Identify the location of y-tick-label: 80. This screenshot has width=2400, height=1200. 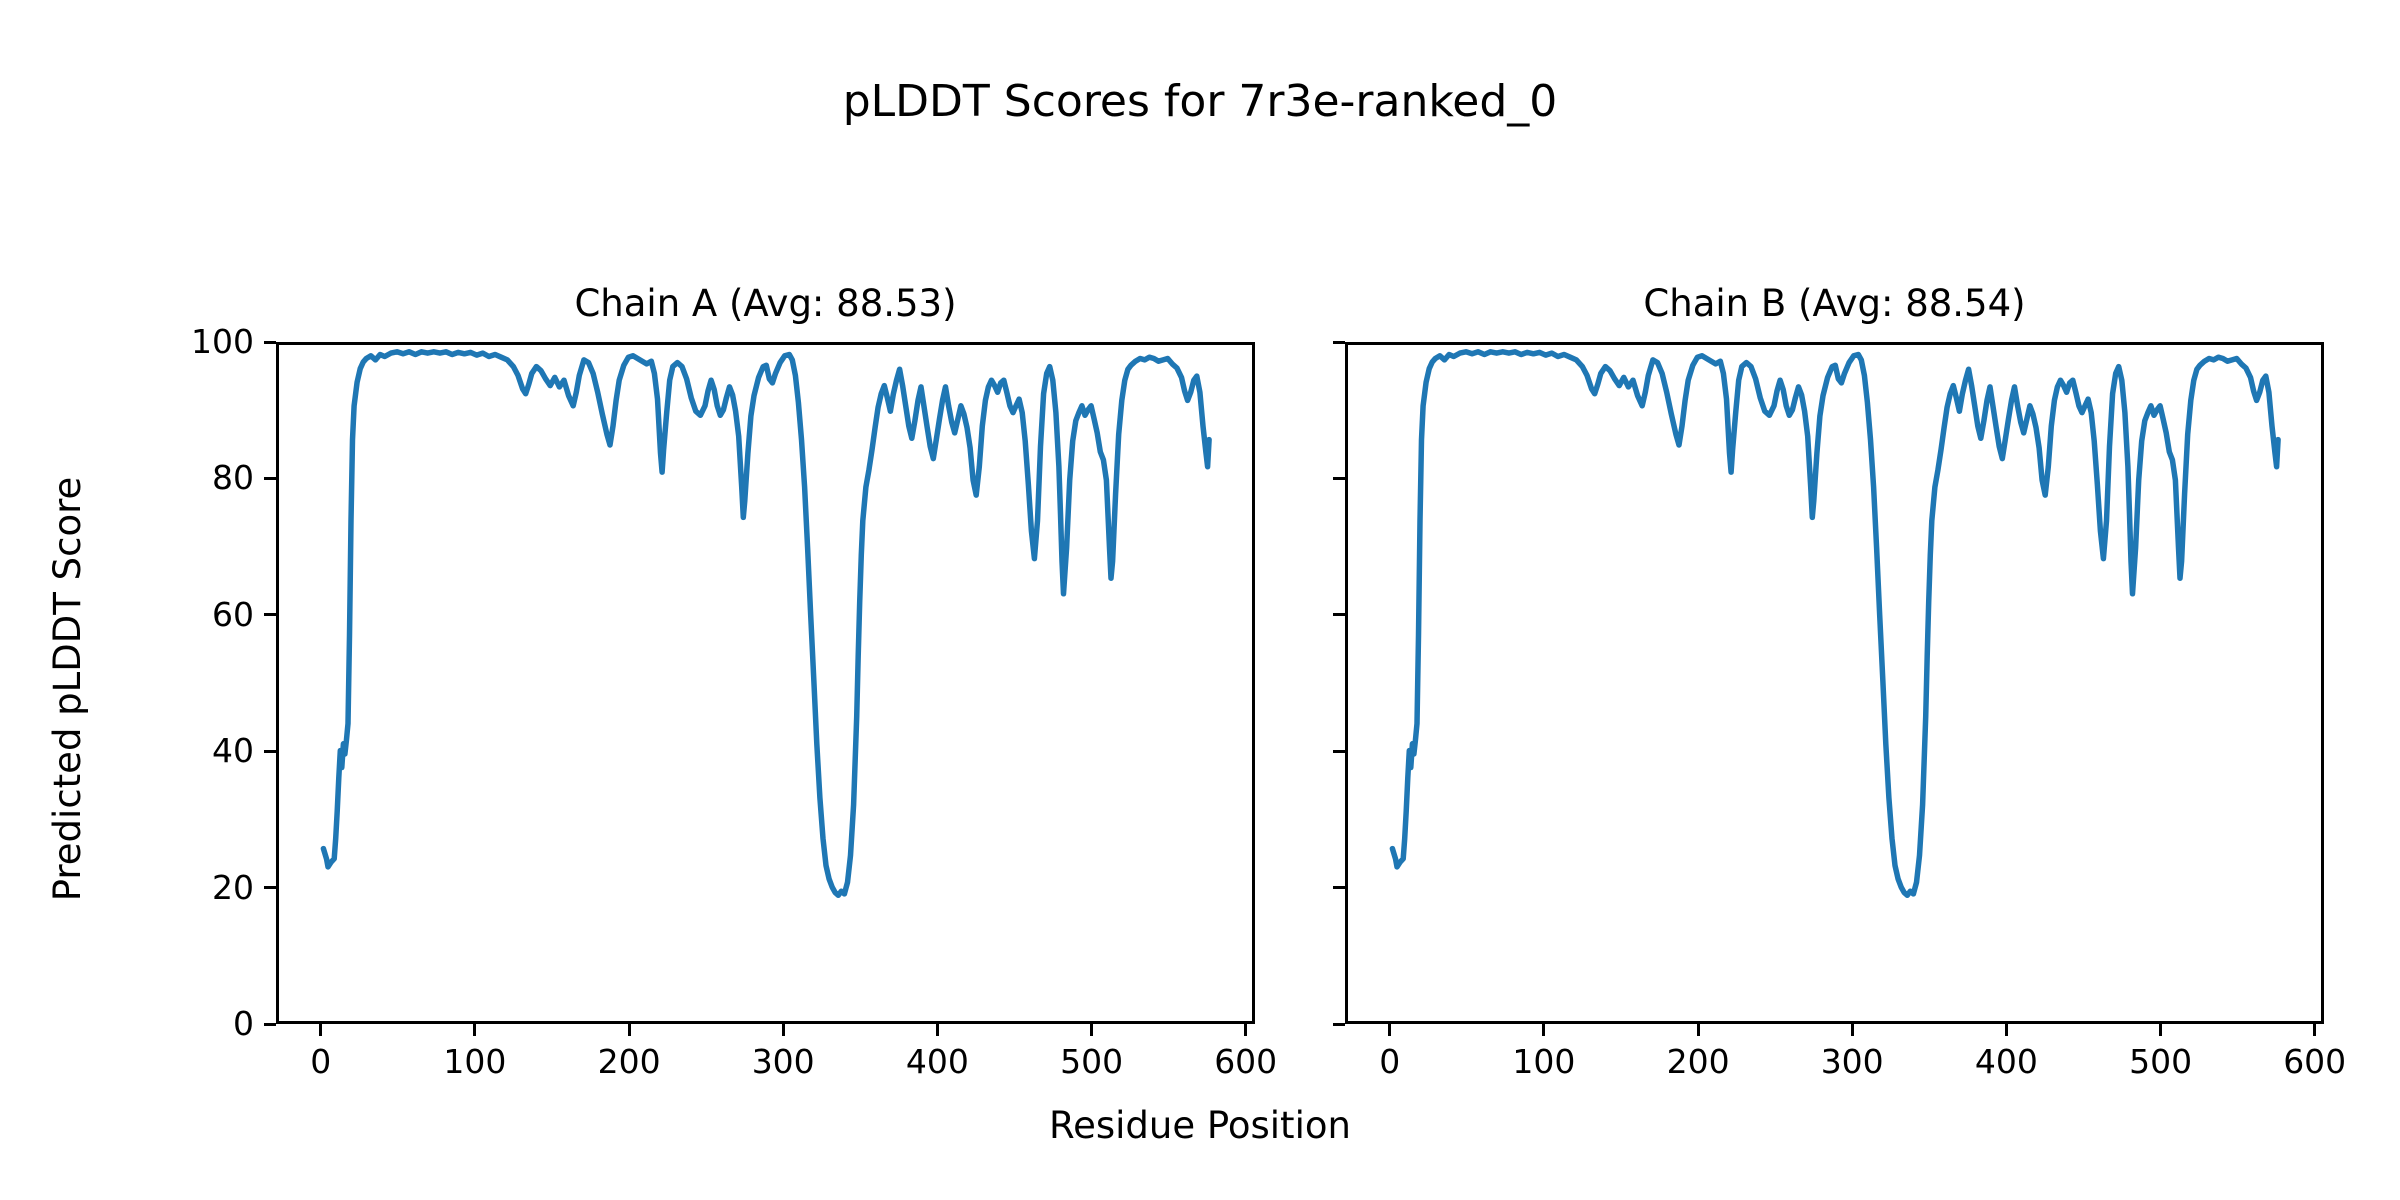
(233, 478).